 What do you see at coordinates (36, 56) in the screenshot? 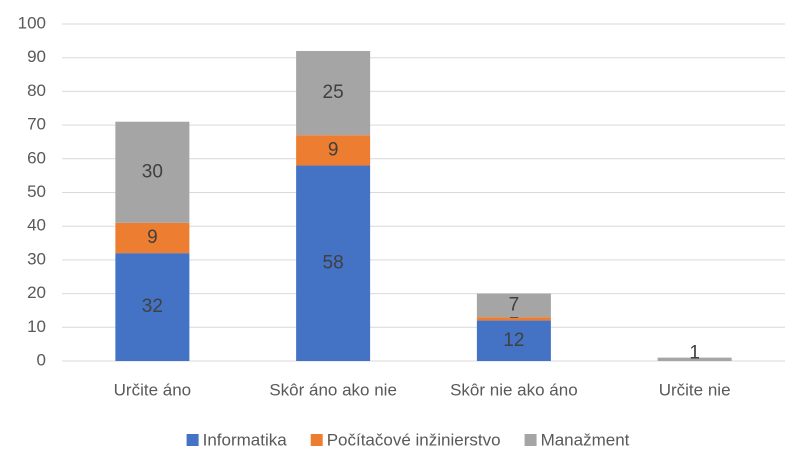
I see `y-tick-label: 90` at bounding box center [36, 56].